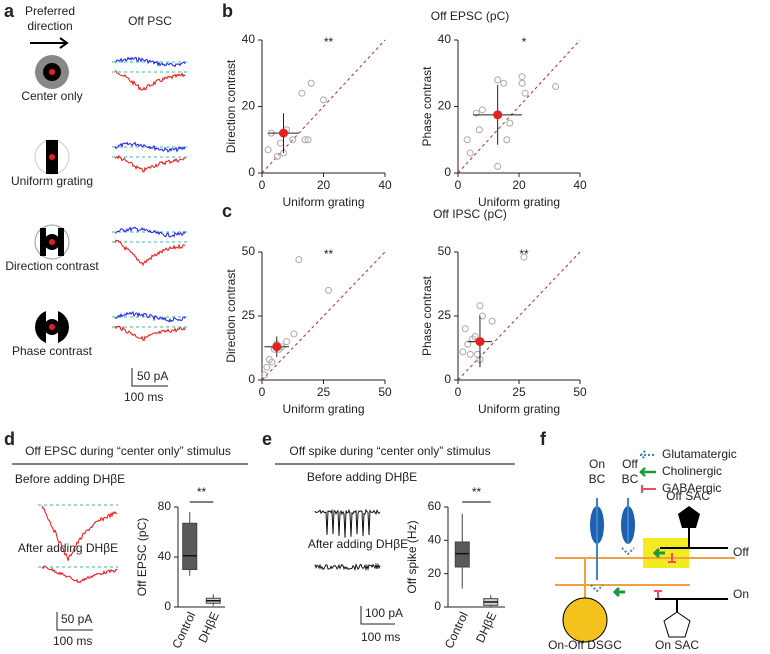 The width and height of the screenshot is (770, 654). I want to click on y-tick-label: 60, so click(435, 506).